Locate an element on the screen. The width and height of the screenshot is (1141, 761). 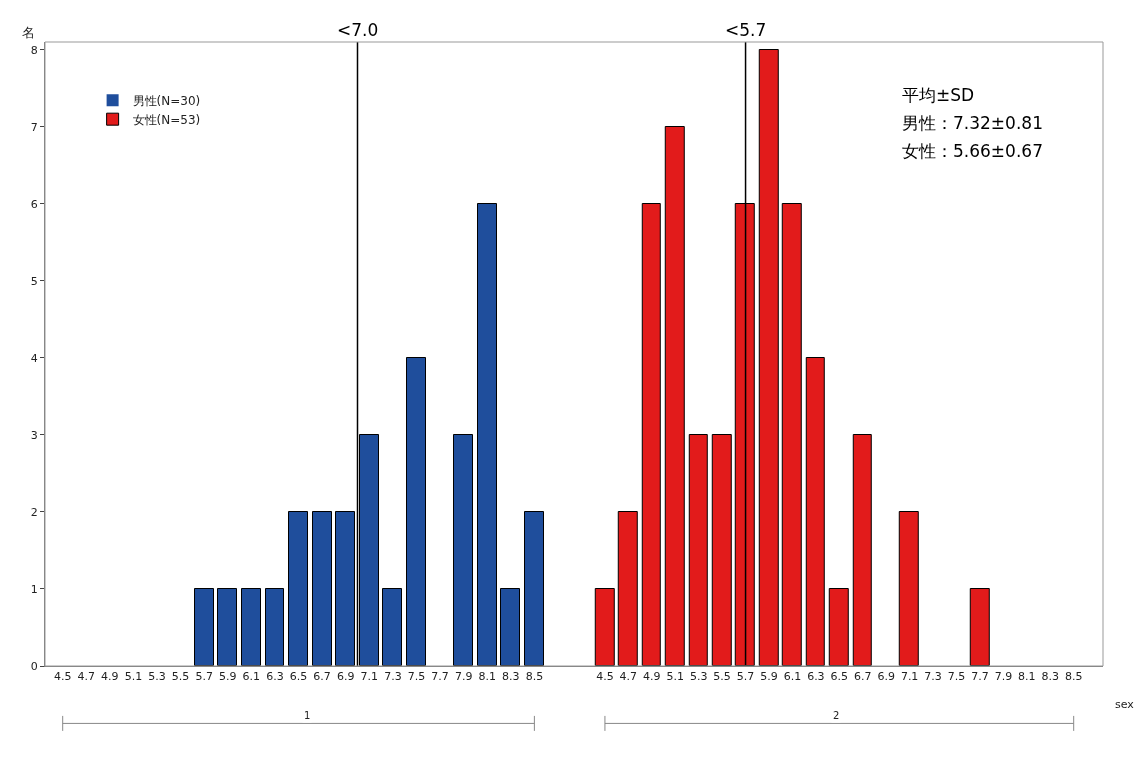
y-tick-label: 8 is located at coordinates (34, 50).